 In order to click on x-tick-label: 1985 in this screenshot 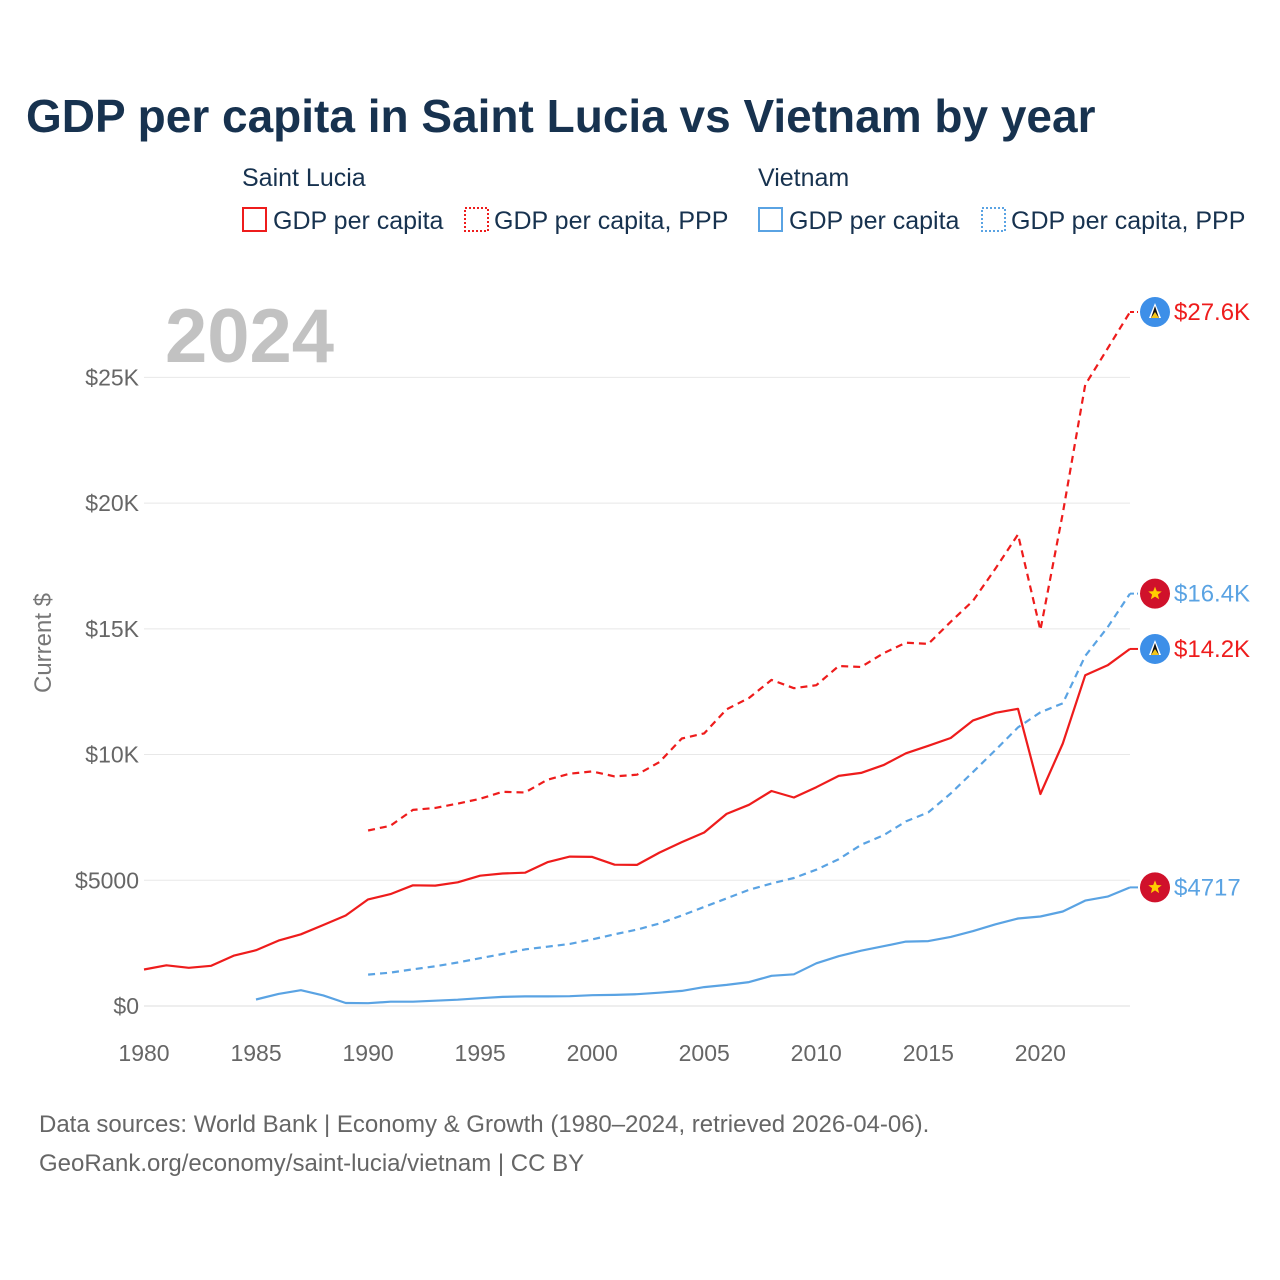, I will do `click(255, 1053)`.